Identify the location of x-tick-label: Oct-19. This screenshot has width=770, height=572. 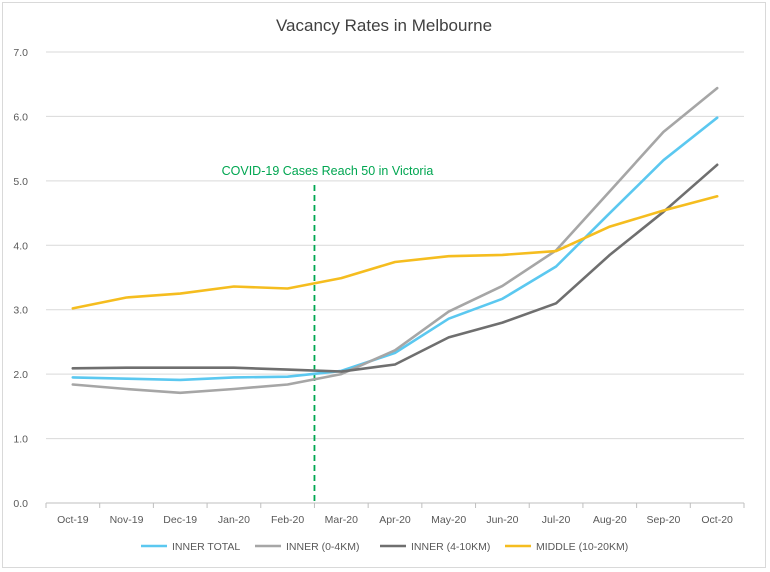
(73, 520).